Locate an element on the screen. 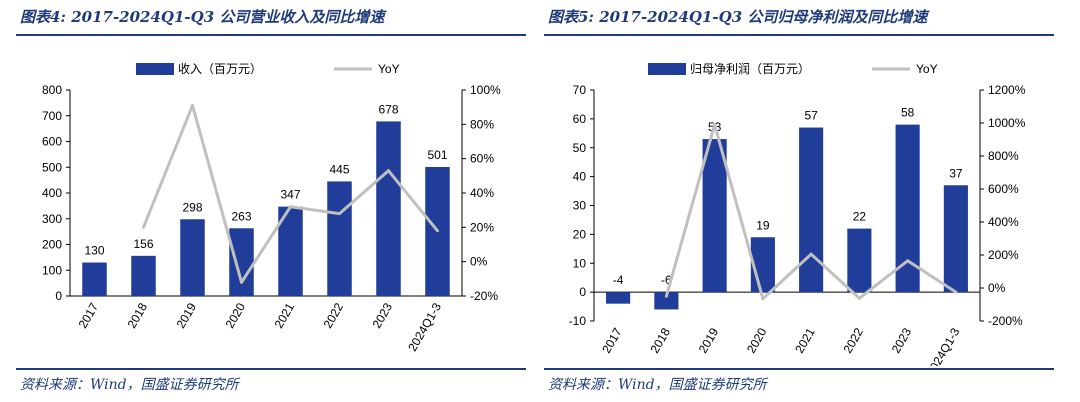 This screenshot has width=1080, height=402. y2-tick-label: 800% is located at coordinates (1003, 156).